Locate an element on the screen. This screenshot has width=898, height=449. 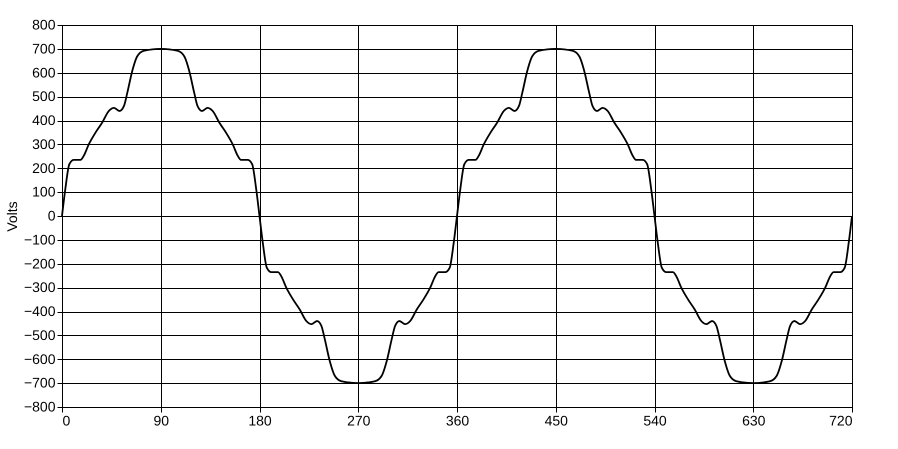
y-tick-label: 0 is located at coordinates (52, 216).